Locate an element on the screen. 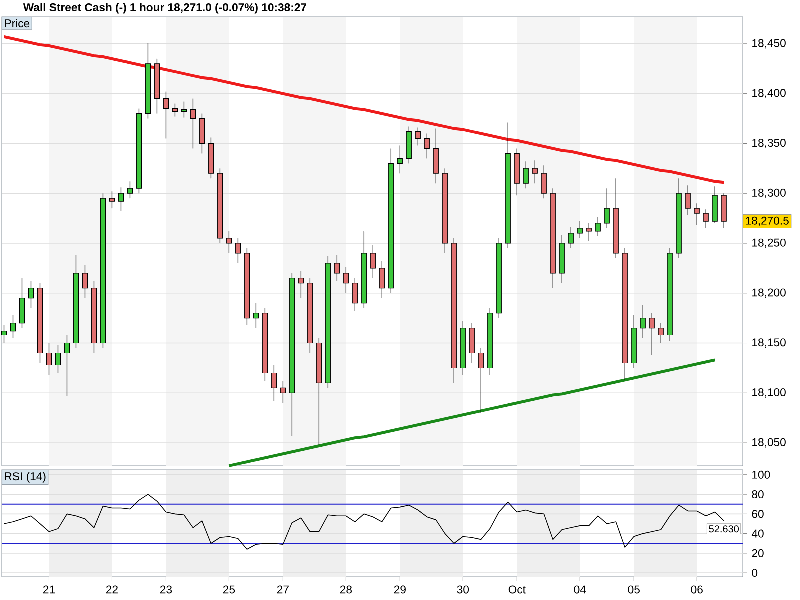 This screenshot has width=800, height=600. y-tick-label: 18,300 is located at coordinates (769, 193).